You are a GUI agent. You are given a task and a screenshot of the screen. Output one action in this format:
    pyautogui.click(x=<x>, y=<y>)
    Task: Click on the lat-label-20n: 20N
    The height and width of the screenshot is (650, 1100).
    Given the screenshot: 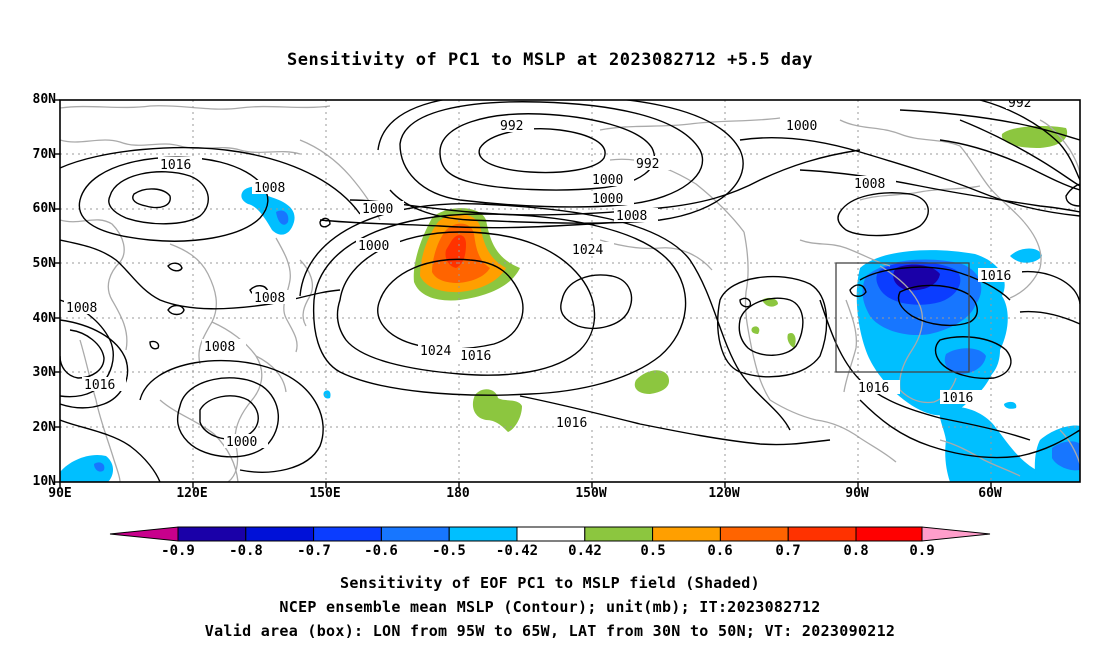 What is the action you would take?
    pyautogui.click(x=44, y=427)
    